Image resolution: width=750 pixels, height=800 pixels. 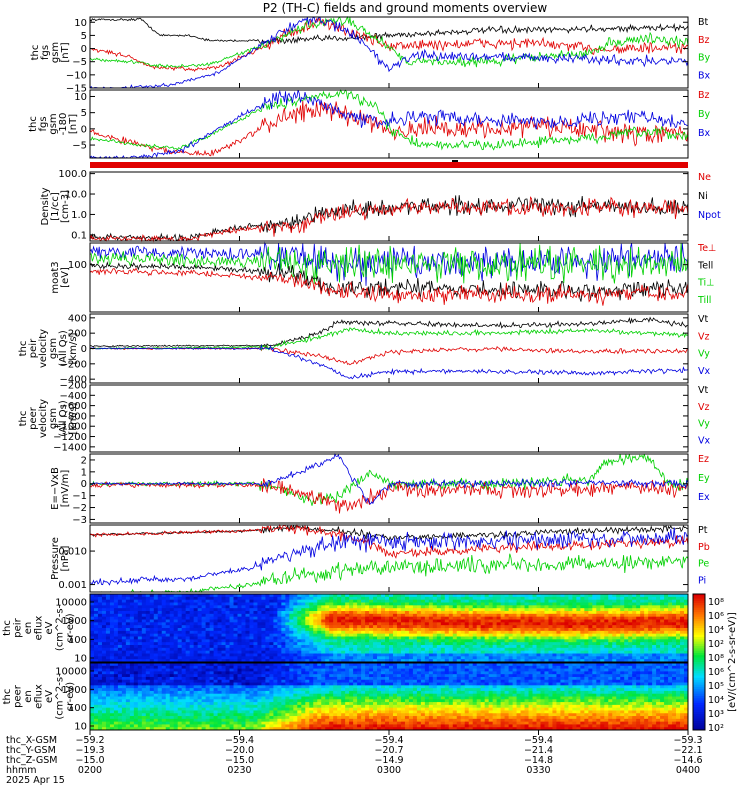 I want to click on ylabel-p4: [eV], so click(x=65, y=277).